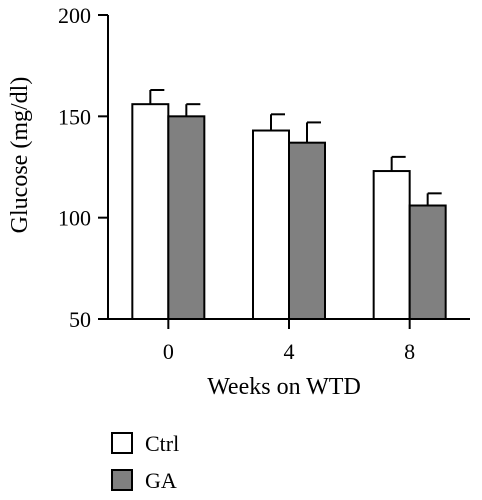  What do you see at coordinates (145, 462) in the screenshot?
I see `chart-legend: Ctrl GA` at bounding box center [145, 462].